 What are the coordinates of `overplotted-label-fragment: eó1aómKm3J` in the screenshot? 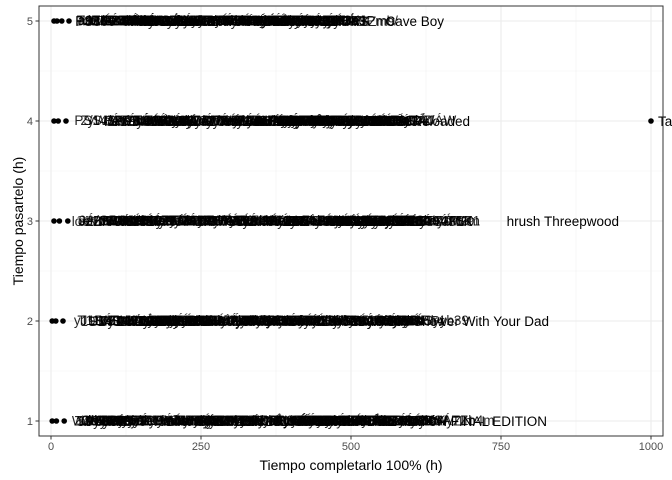 It's located at (207, 20).